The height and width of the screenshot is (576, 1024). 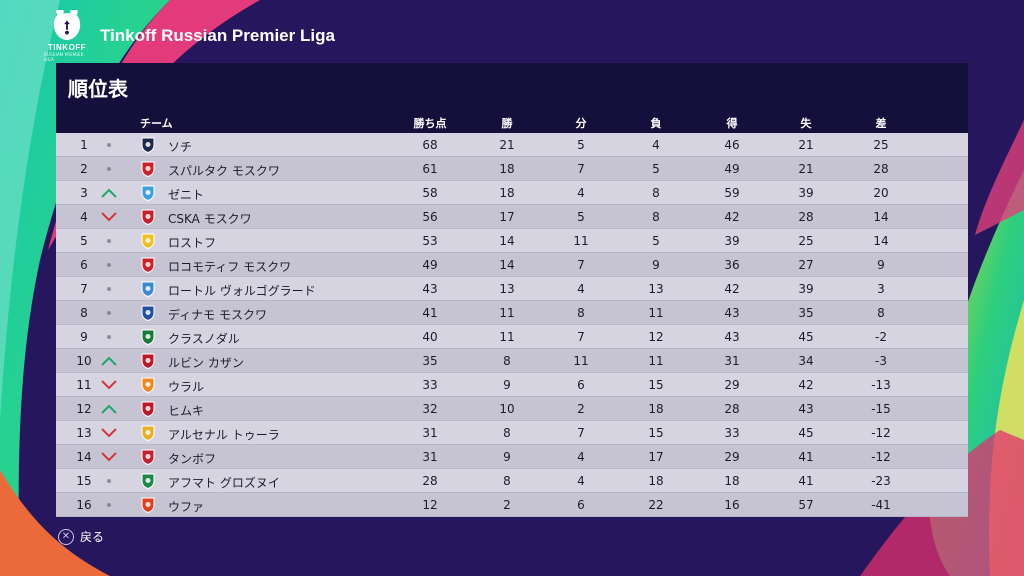 I want to click on draws: 6, so click(x=581, y=385).